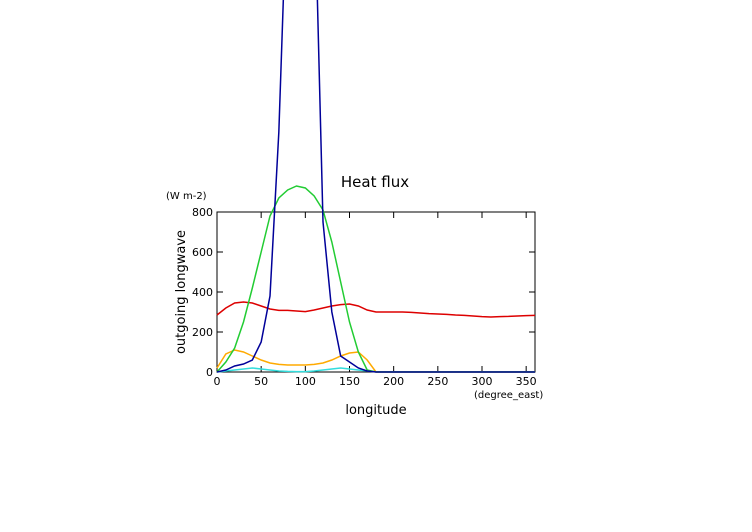 The height and width of the screenshot is (532, 752). I want to click on x-tick-label: 250, so click(437, 381).